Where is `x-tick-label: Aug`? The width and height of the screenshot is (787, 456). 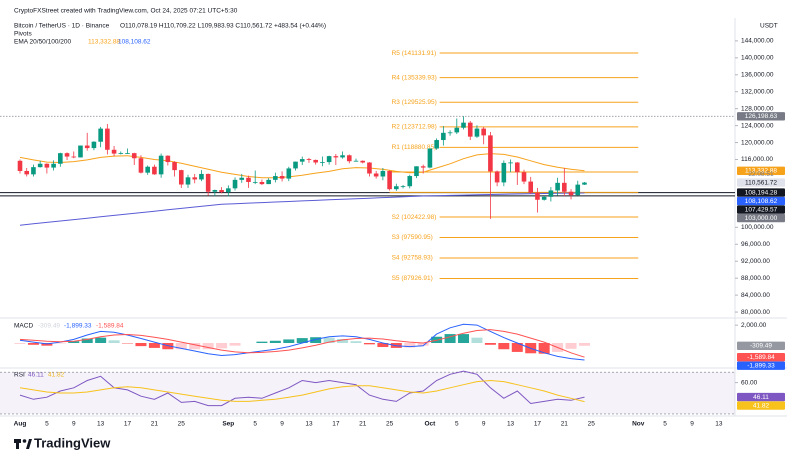
x-tick-label: Aug is located at coordinates (20, 424).